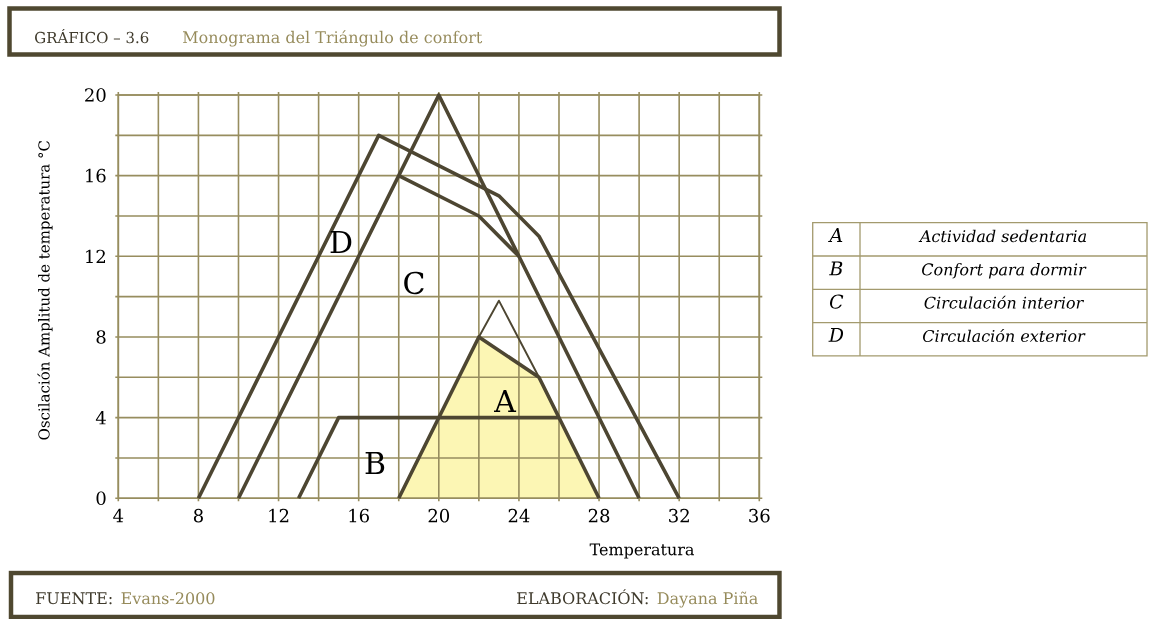 This screenshot has width=1149, height=619. Describe the element at coordinates (505, 401) in the screenshot. I see `annotation: A` at that location.